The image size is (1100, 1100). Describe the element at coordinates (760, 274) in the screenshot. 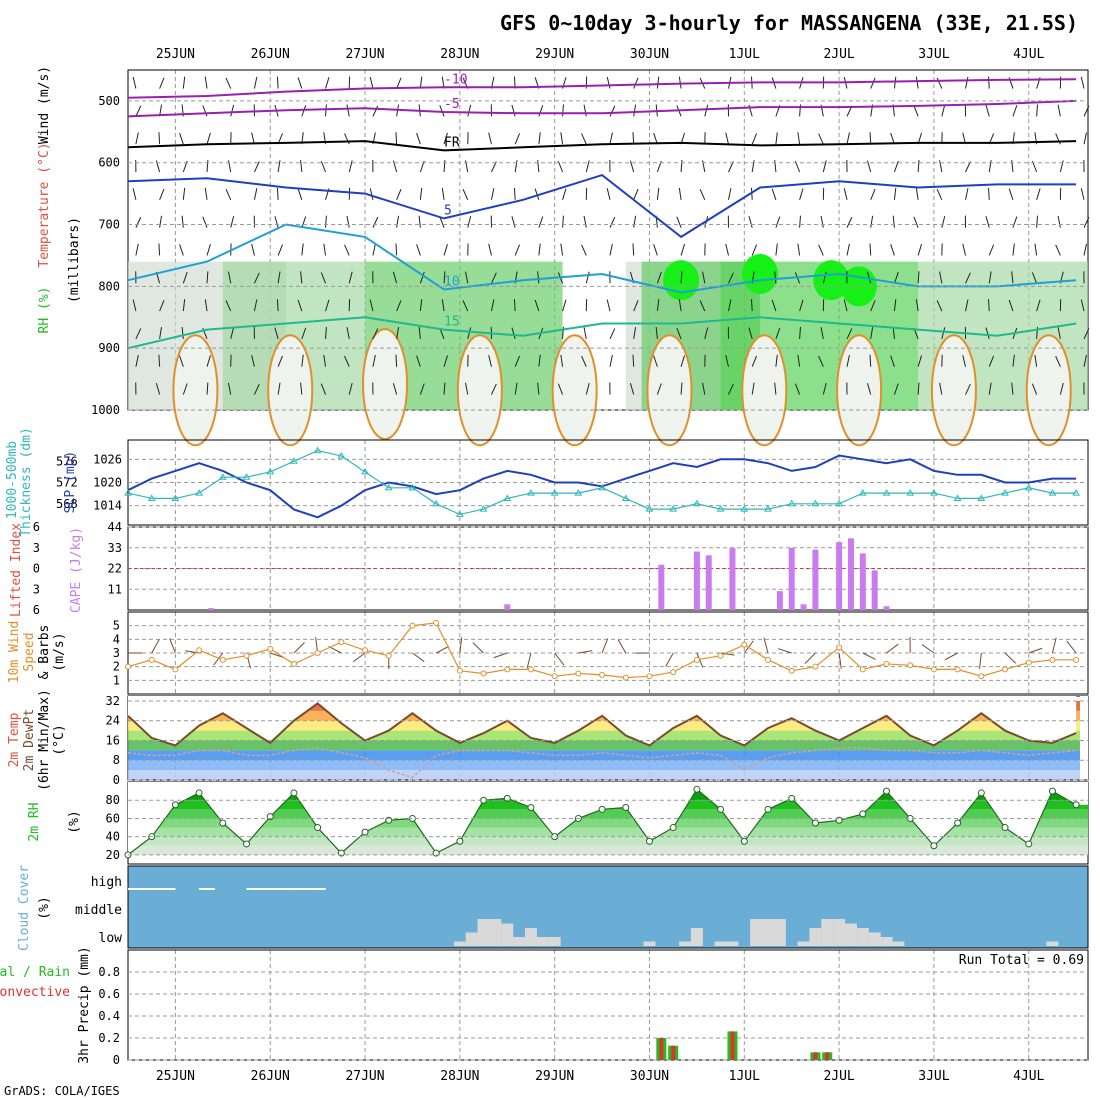

I see `rh-core` at that location.